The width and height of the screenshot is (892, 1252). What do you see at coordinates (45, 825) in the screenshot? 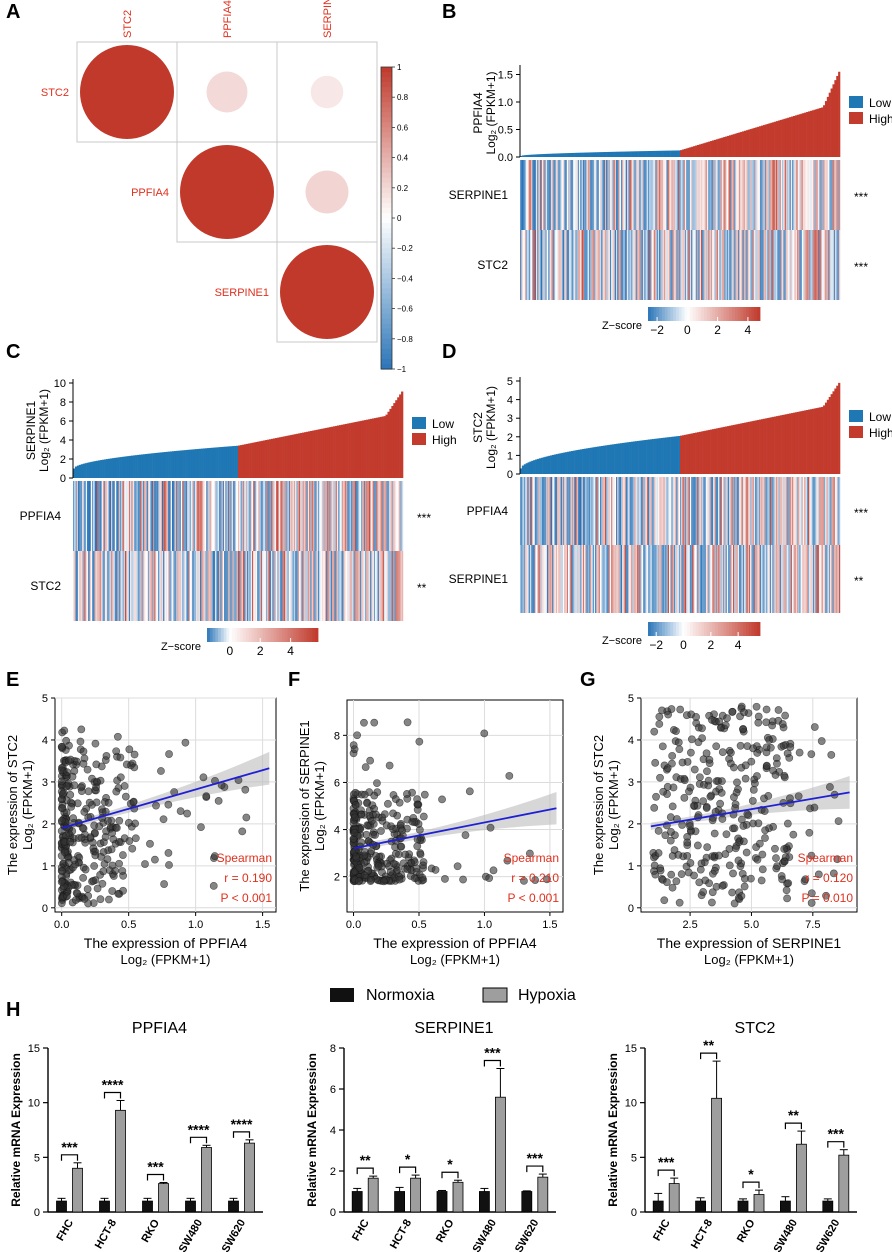
I see `y-tick-label: 2` at bounding box center [45, 825].